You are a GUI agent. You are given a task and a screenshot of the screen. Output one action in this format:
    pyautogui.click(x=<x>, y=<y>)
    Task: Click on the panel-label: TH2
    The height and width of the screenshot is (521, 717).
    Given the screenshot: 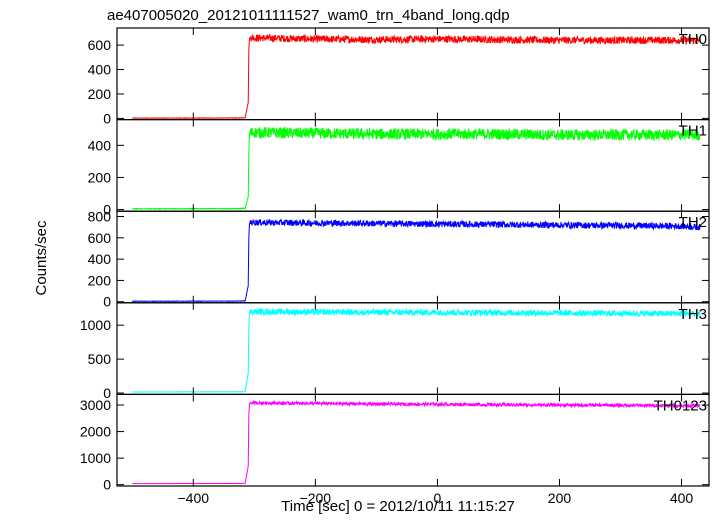 What is the action you would take?
    pyautogui.click(x=693, y=222)
    